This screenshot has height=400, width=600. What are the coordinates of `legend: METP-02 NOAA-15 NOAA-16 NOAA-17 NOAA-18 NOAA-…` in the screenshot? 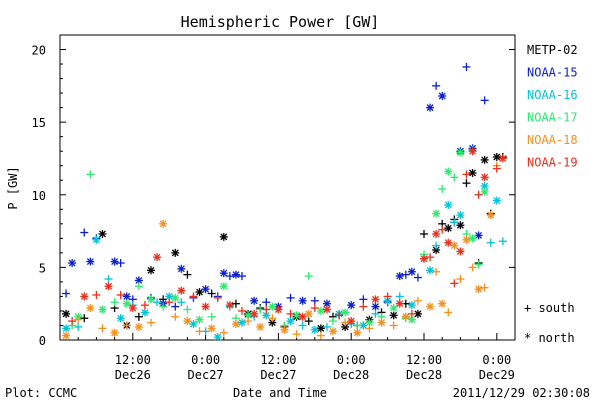 It's located at (552, 106).